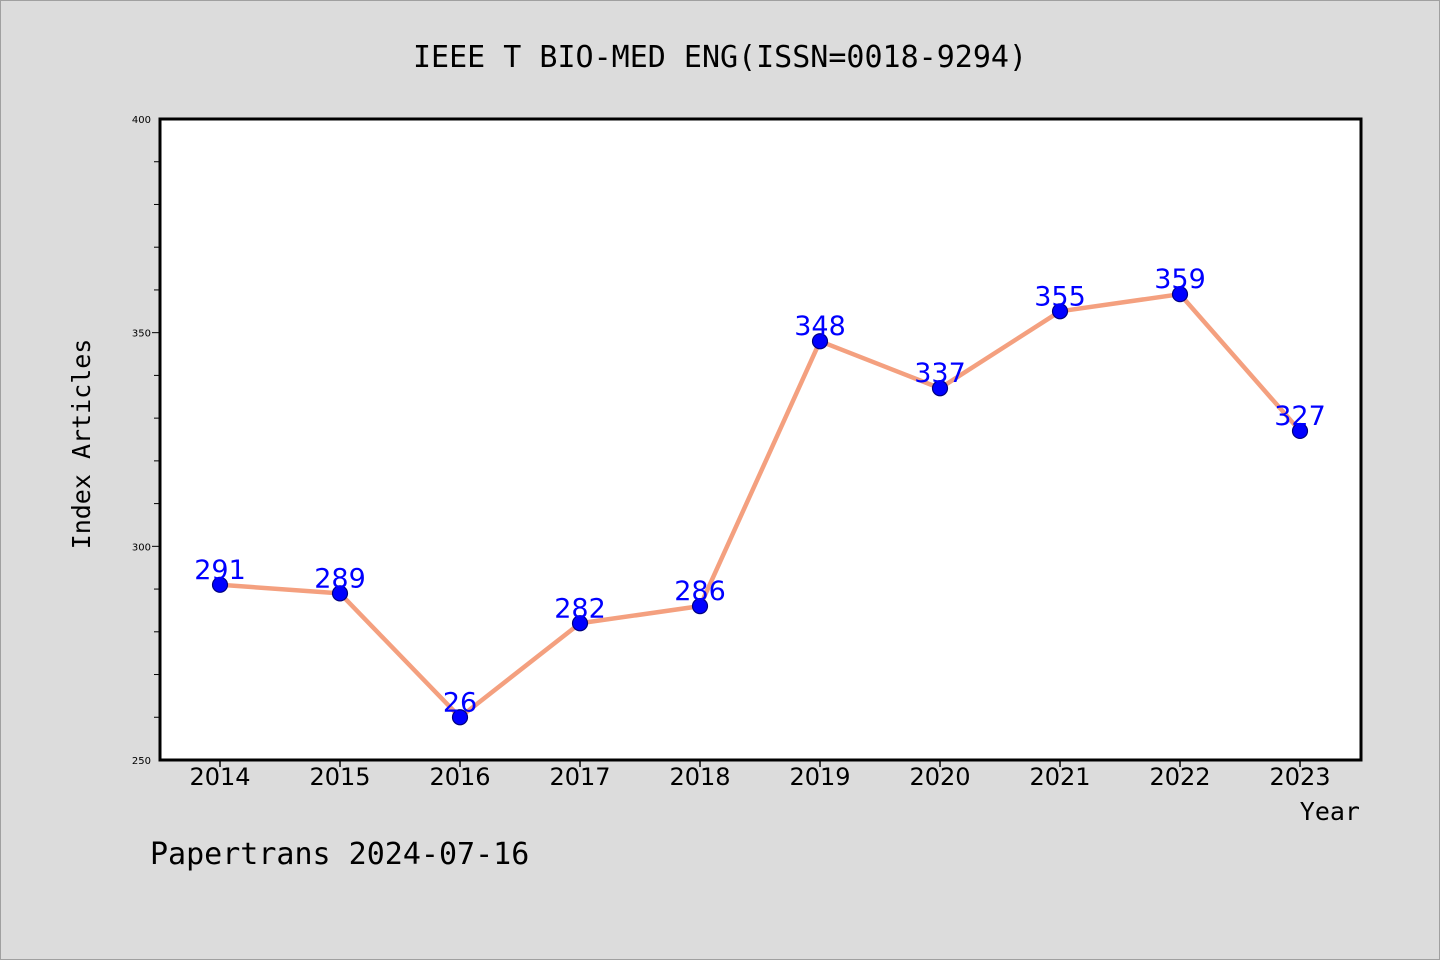 This screenshot has height=960, width=1440. Describe the element at coordinates (1180, 294) in the screenshot. I see `data-point-2022` at that location.